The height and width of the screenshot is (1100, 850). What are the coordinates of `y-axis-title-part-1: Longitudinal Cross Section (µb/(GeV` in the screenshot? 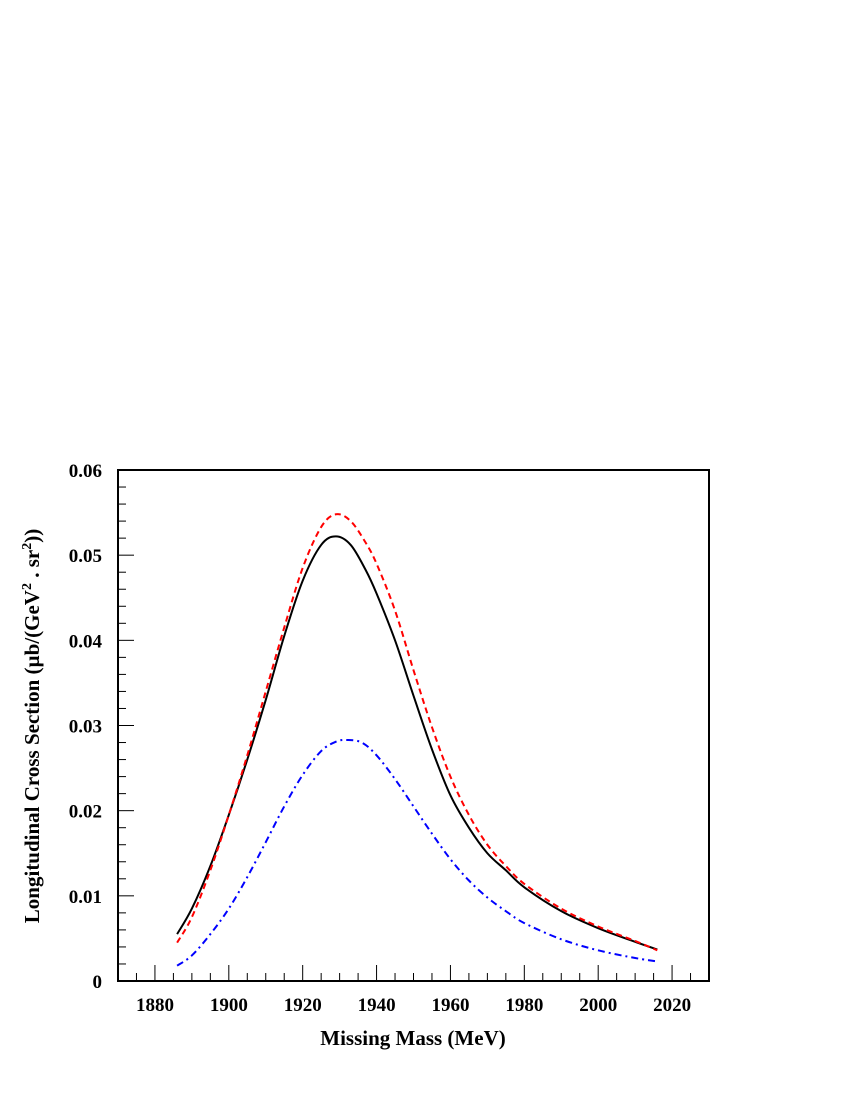 It's located at (32, 756).